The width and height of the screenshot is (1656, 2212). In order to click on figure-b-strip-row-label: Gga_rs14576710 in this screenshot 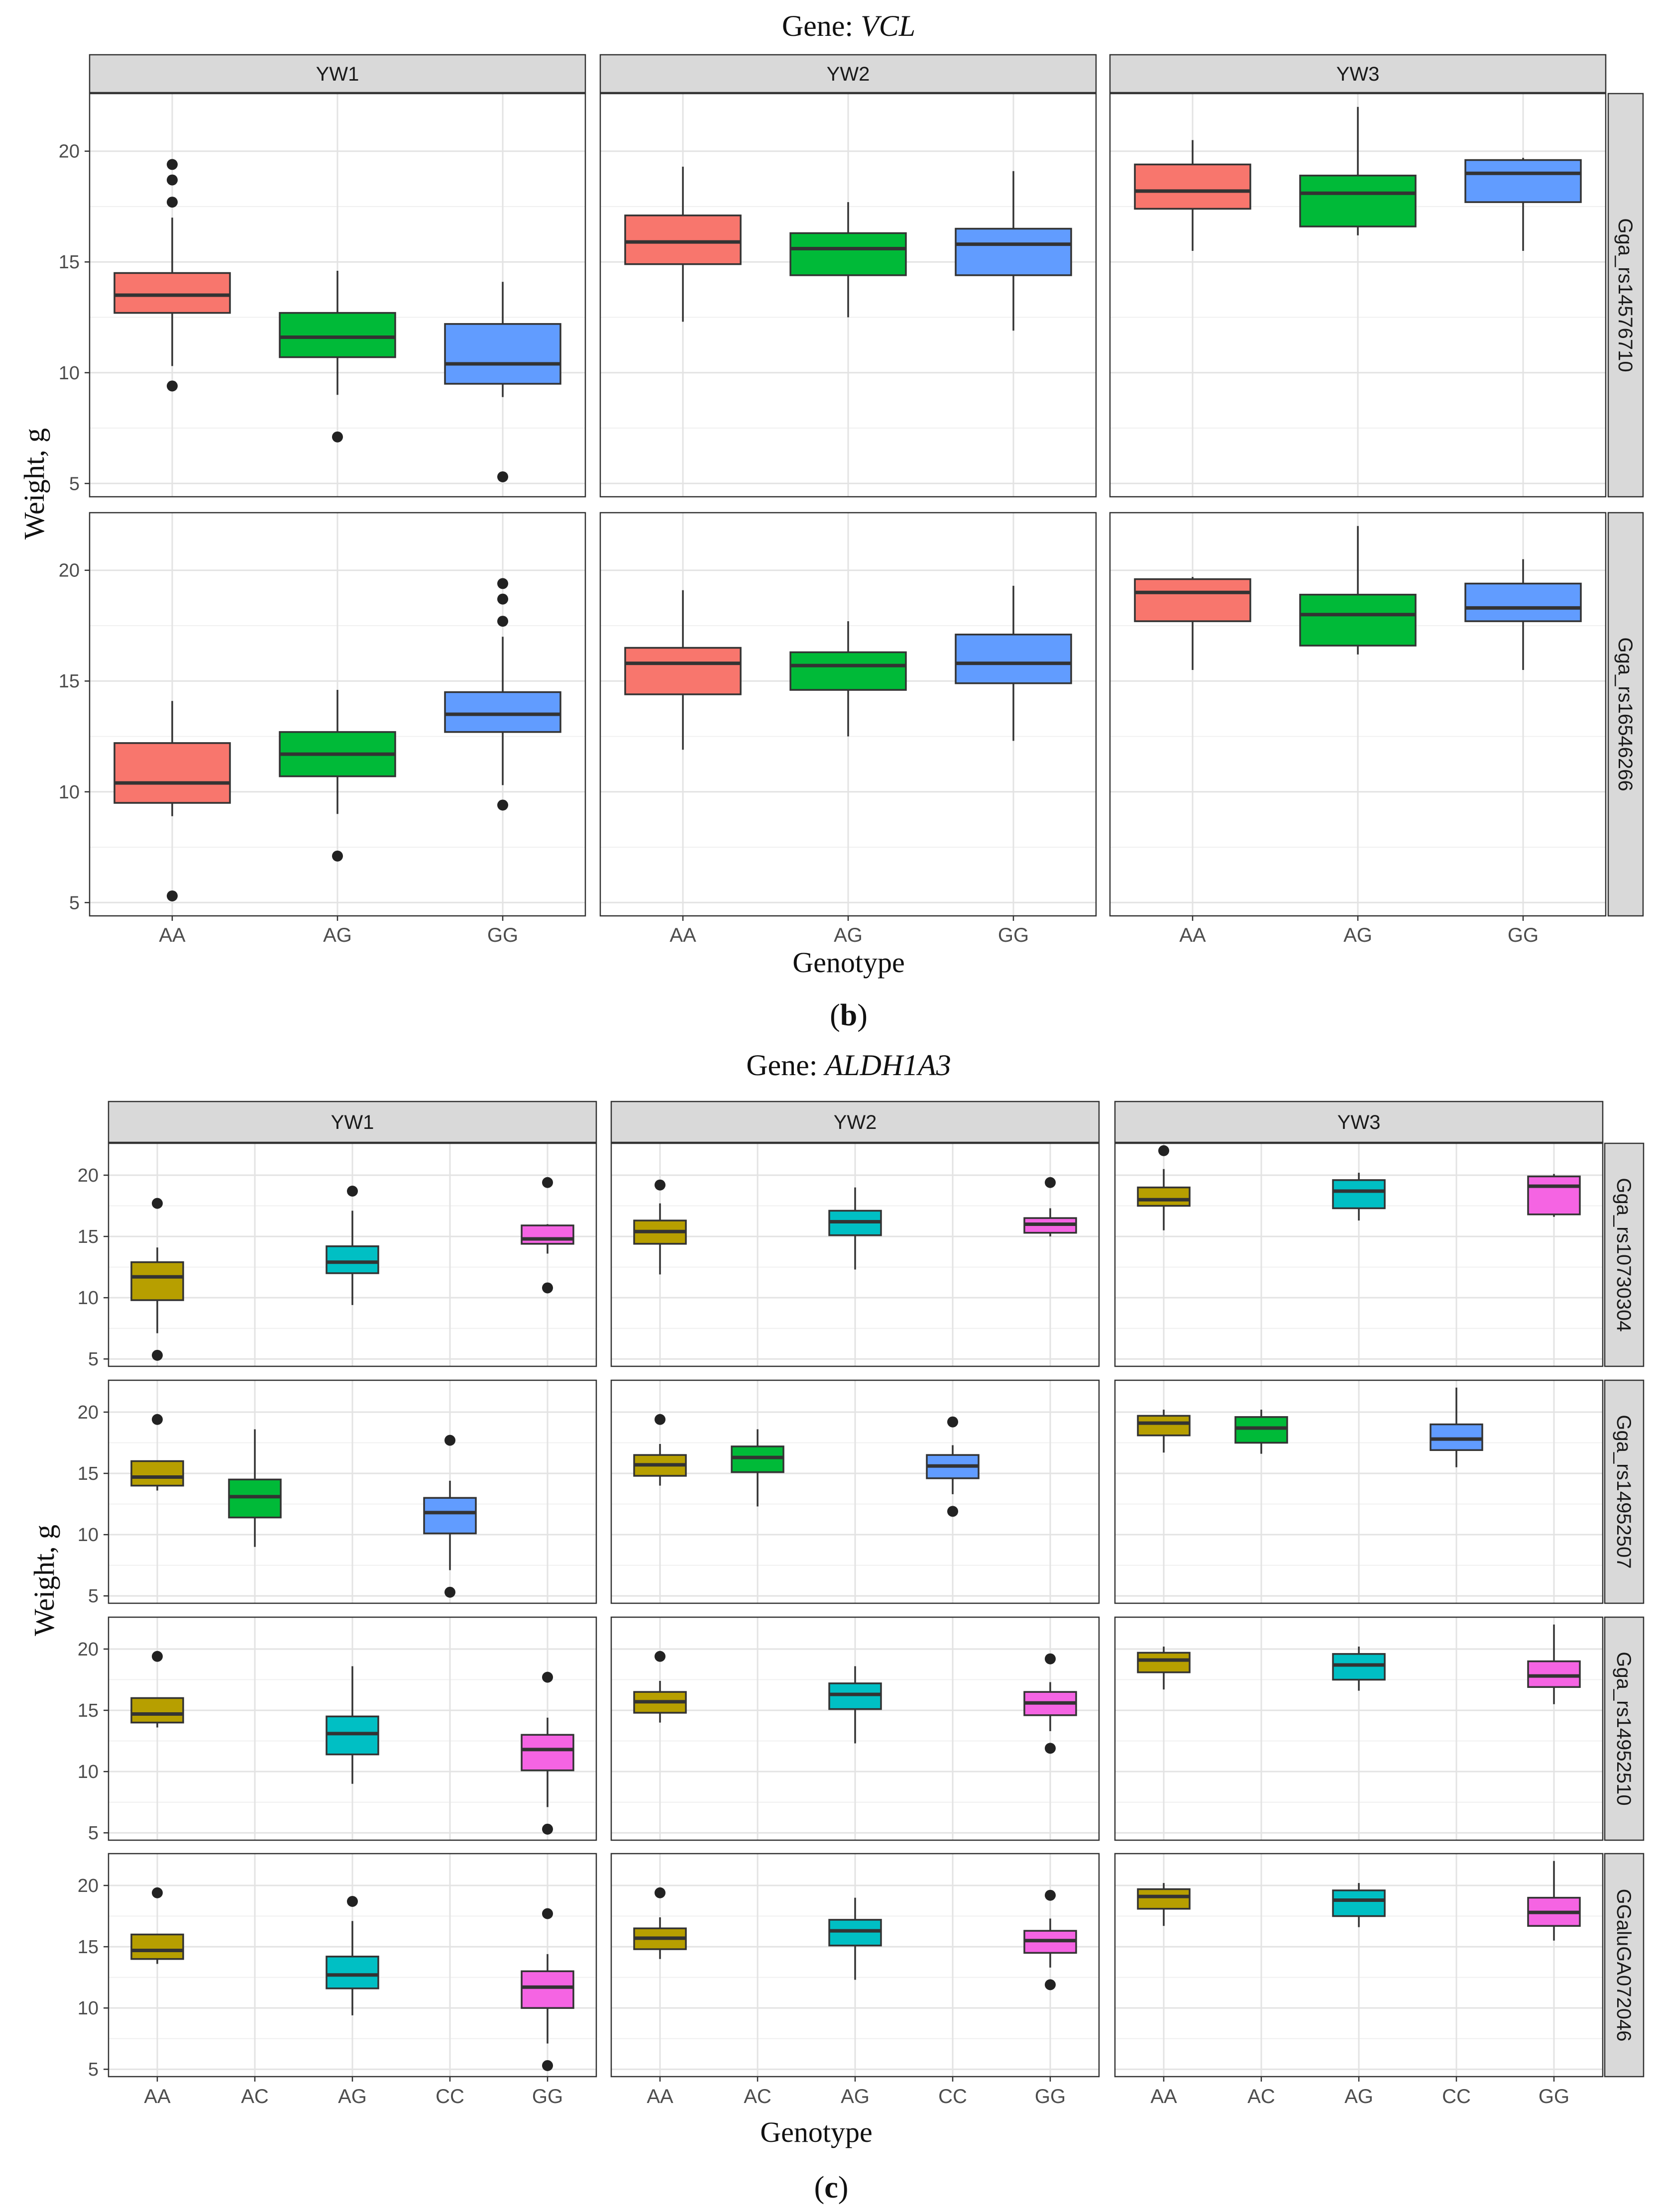, I will do `click(1625, 295)`.